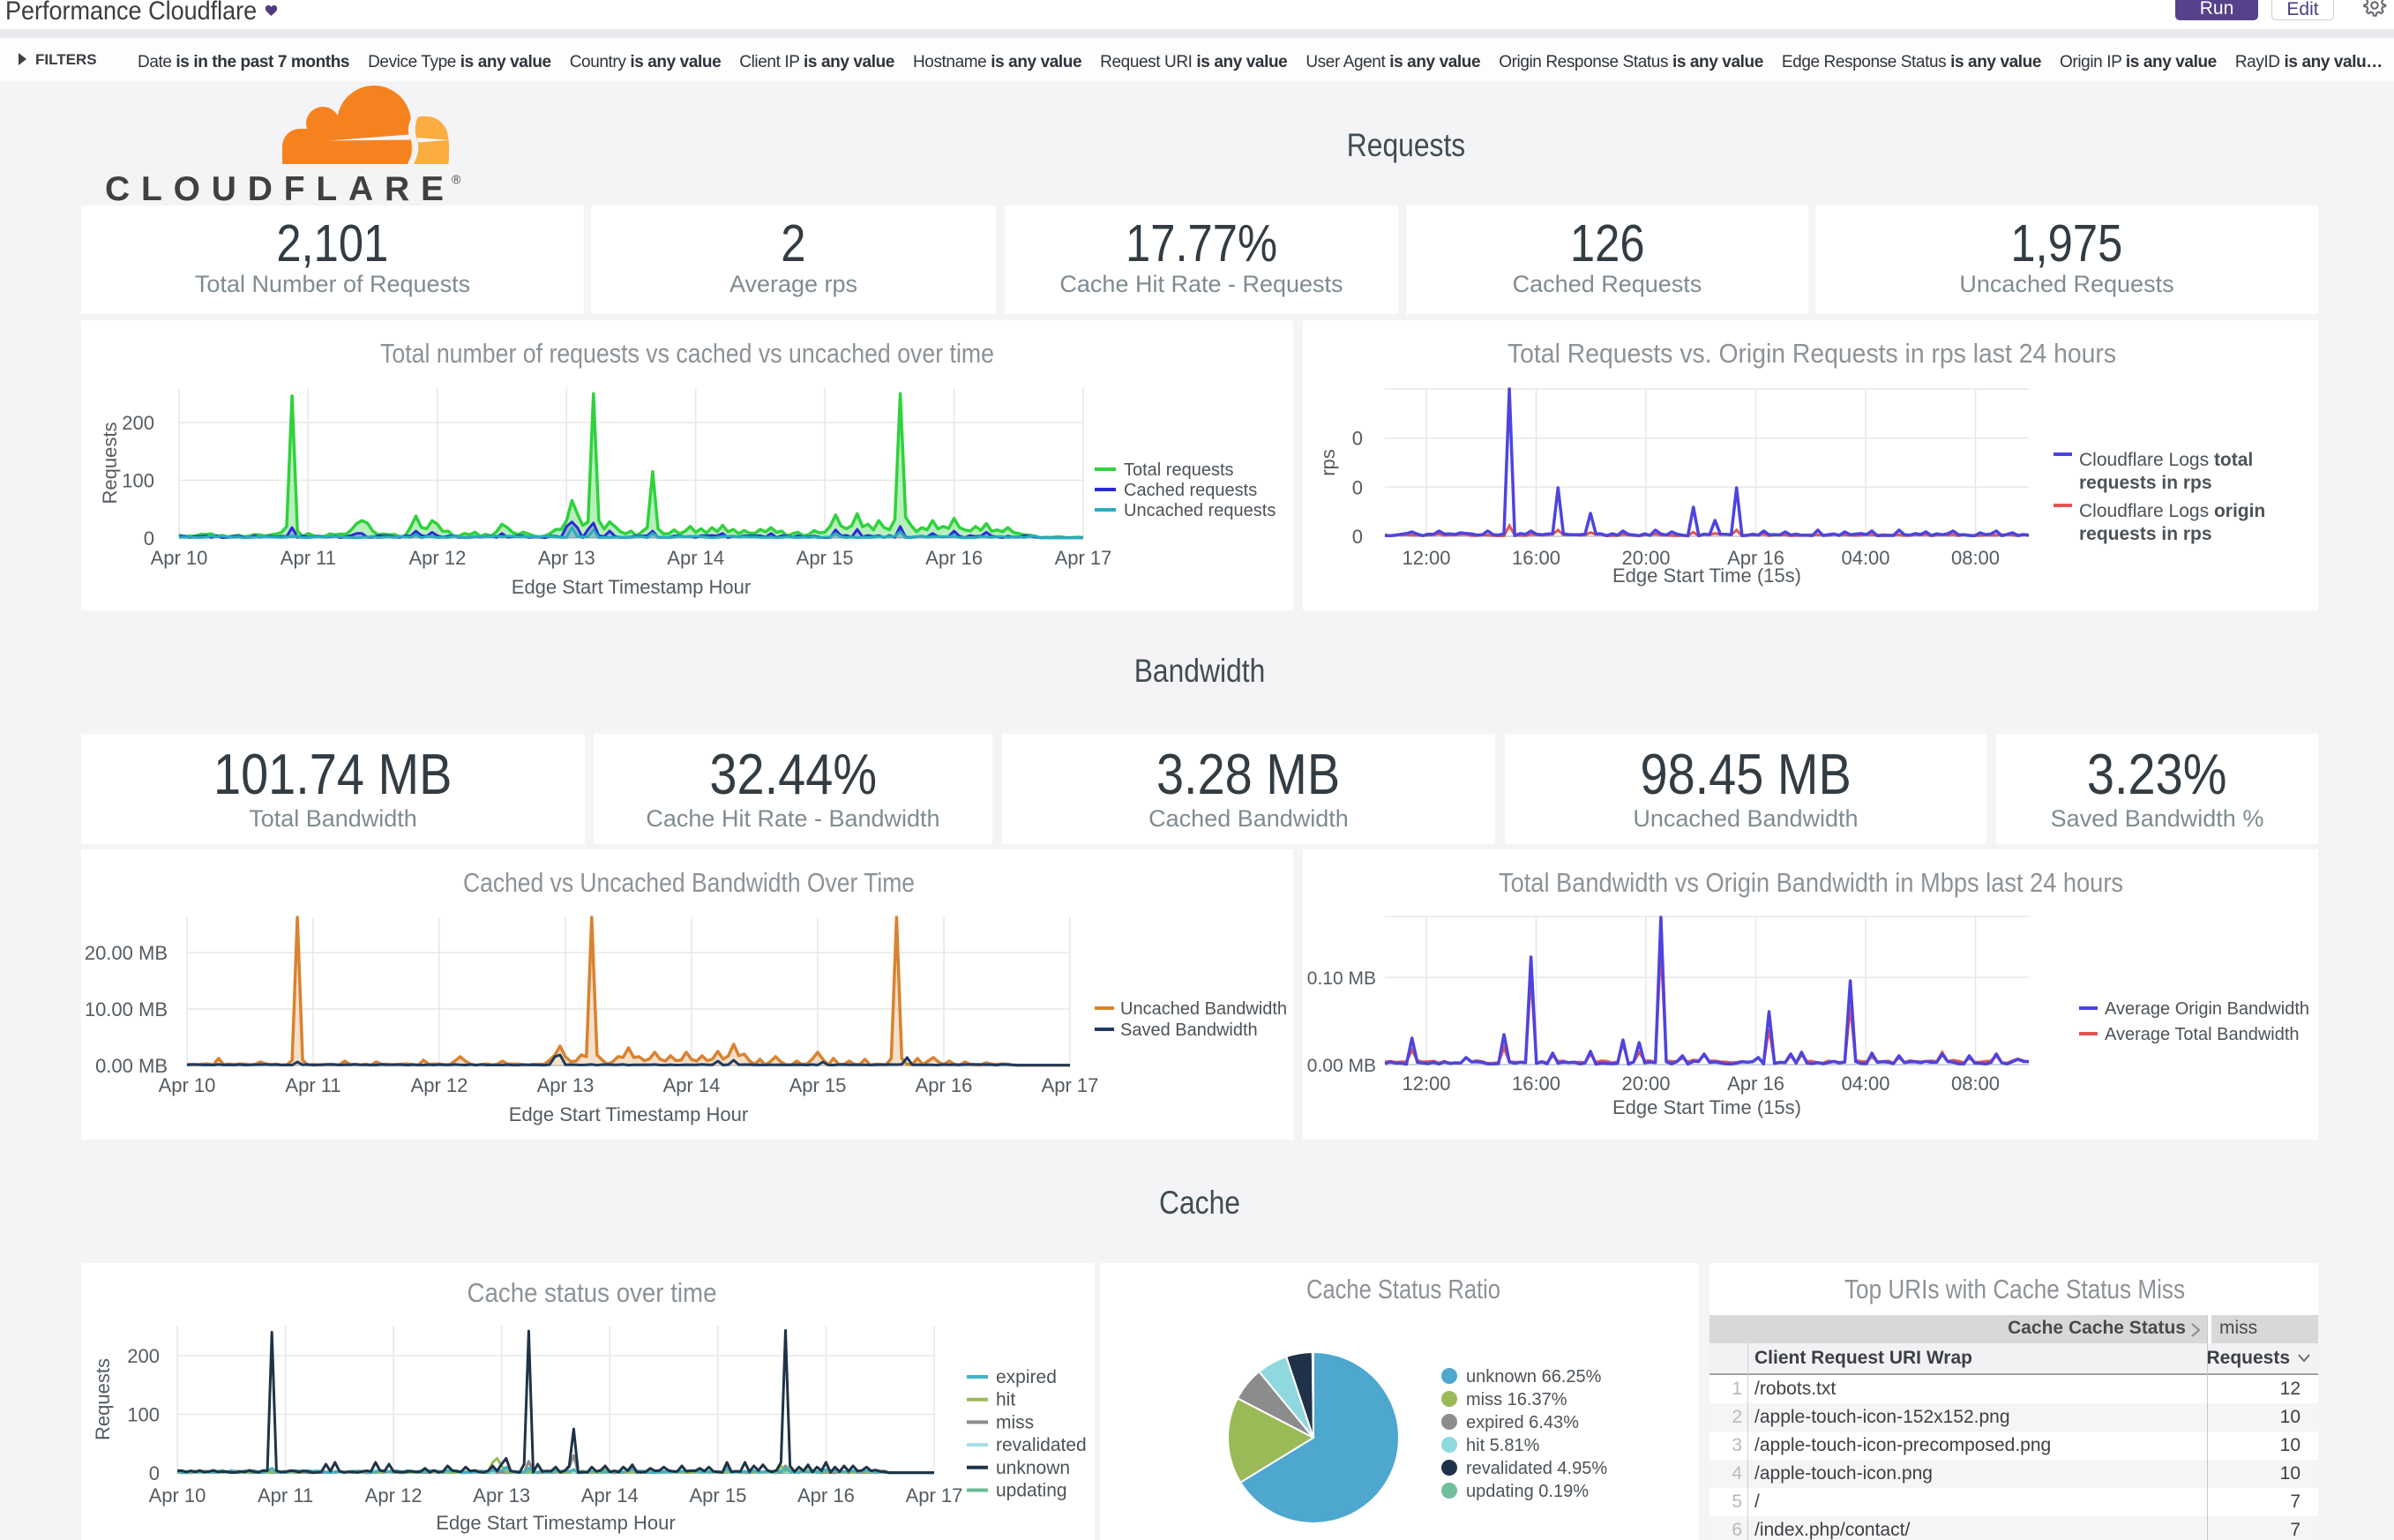 This screenshot has width=2394, height=1540. I want to click on svg-text: revalidated, so click(1041, 1445).